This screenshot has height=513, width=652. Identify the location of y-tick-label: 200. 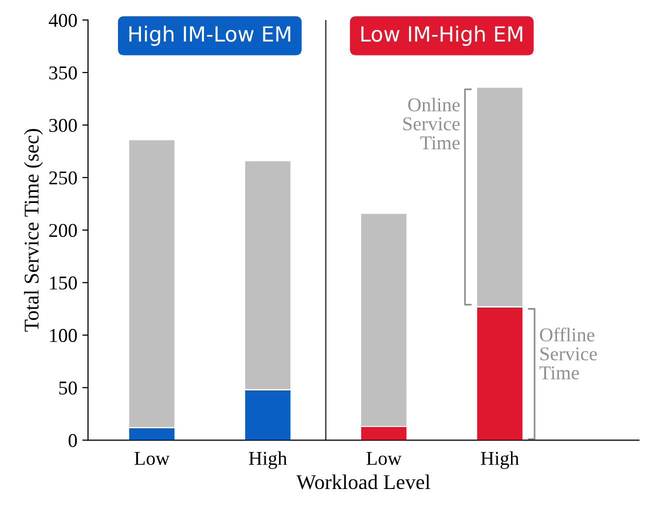
(63, 231).